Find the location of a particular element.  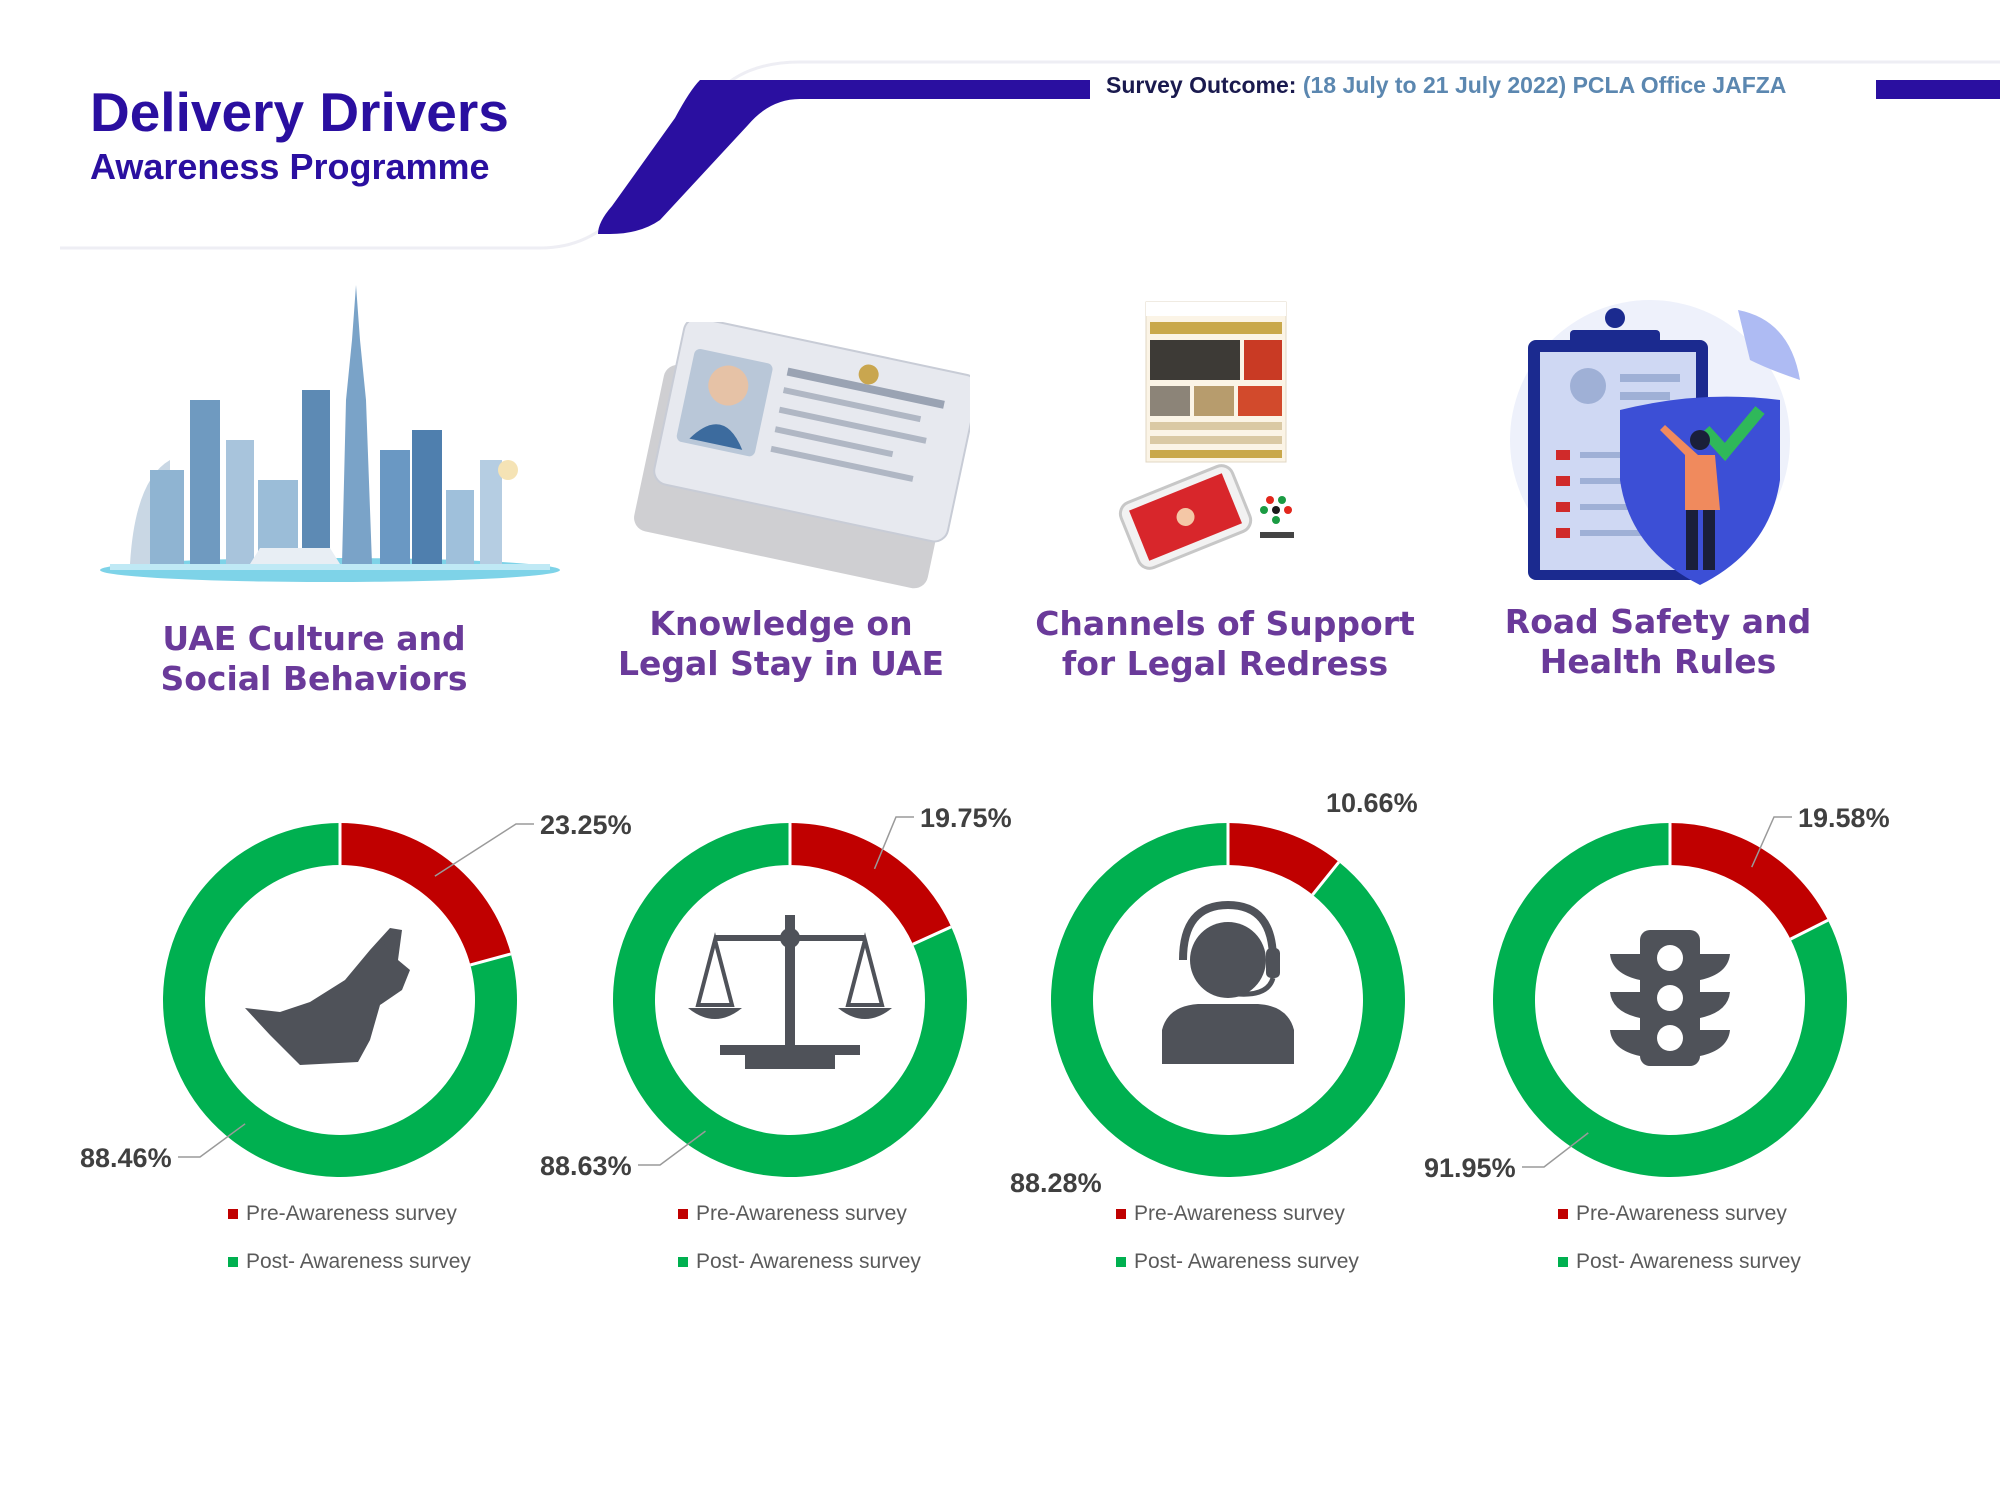

pre-value-label: 23.25% is located at coordinates (586, 825).